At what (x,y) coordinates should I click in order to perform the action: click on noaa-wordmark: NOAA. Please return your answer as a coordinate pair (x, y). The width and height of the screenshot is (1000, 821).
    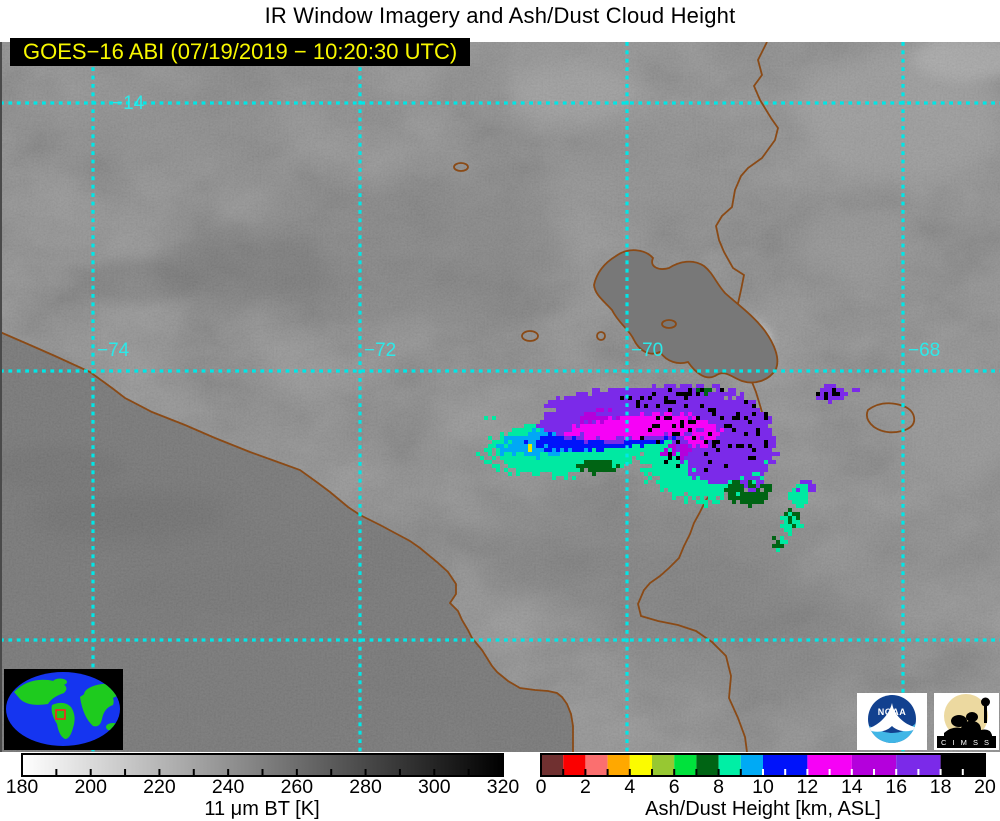
    Looking at the image, I should click on (892, 712).